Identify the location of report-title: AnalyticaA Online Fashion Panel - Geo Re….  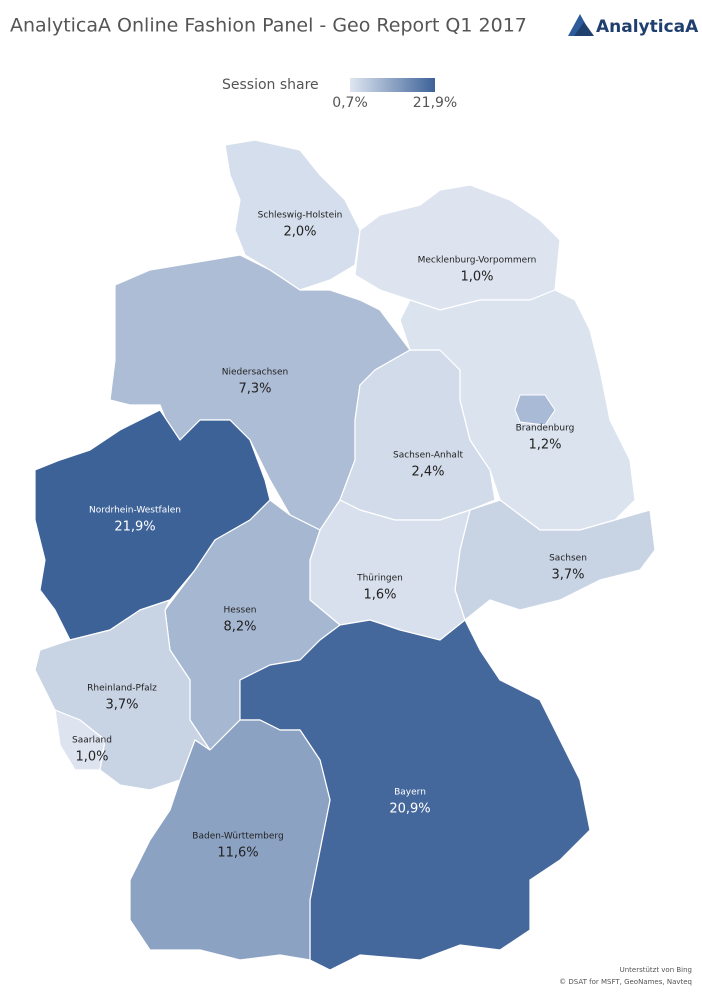
(268, 26).